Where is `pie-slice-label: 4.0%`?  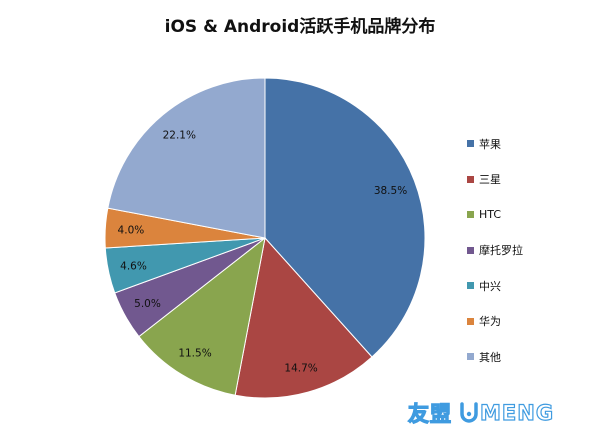
pie-slice-label: 4.0% is located at coordinates (131, 231).